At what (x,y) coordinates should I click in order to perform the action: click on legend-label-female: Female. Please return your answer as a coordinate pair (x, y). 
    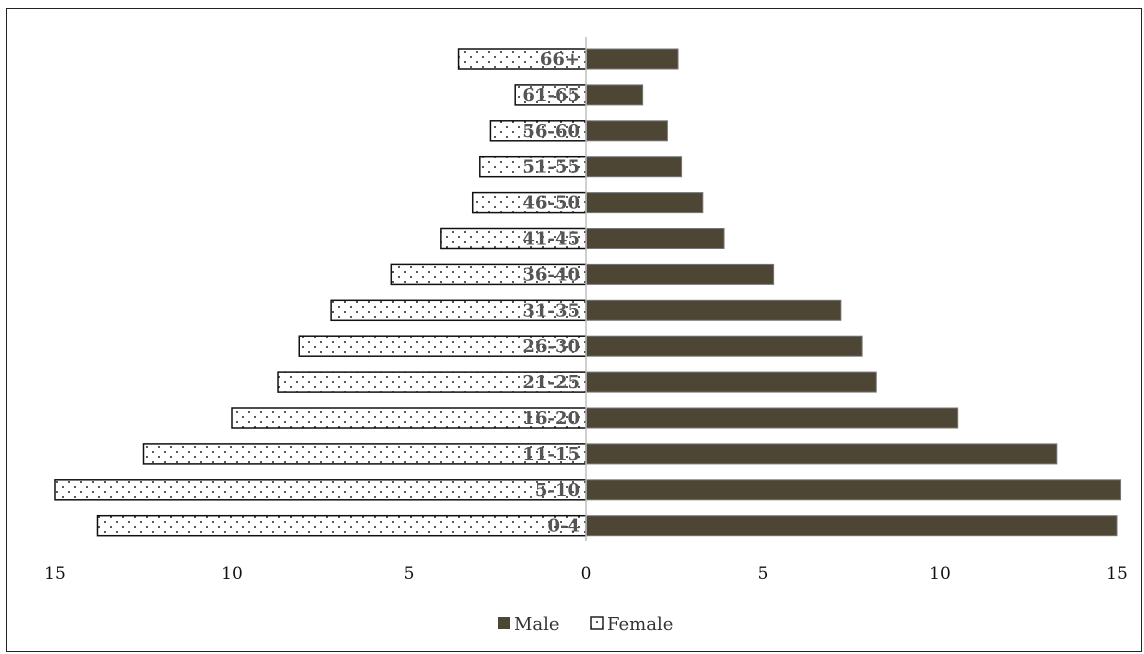
    Looking at the image, I should click on (640, 624).